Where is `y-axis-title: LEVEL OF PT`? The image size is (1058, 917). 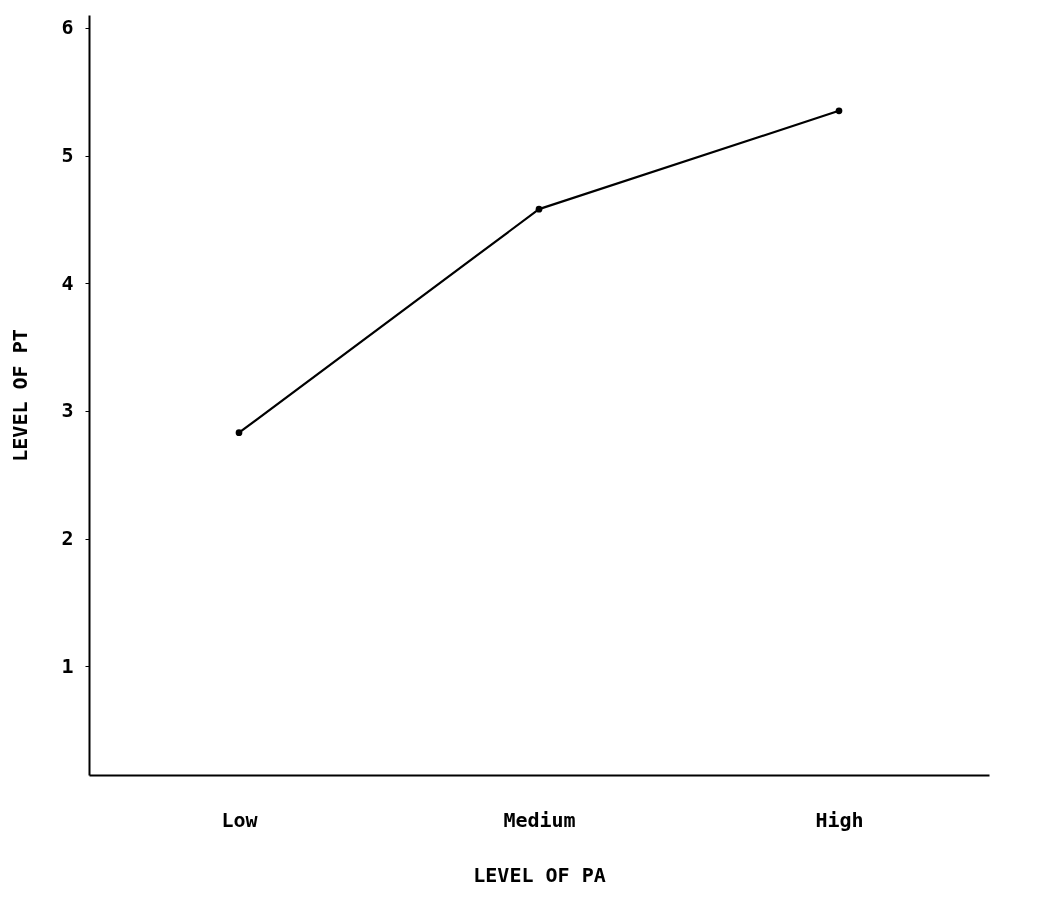 y-axis-title: LEVEL OF PT is located at coordinates (20, 395).